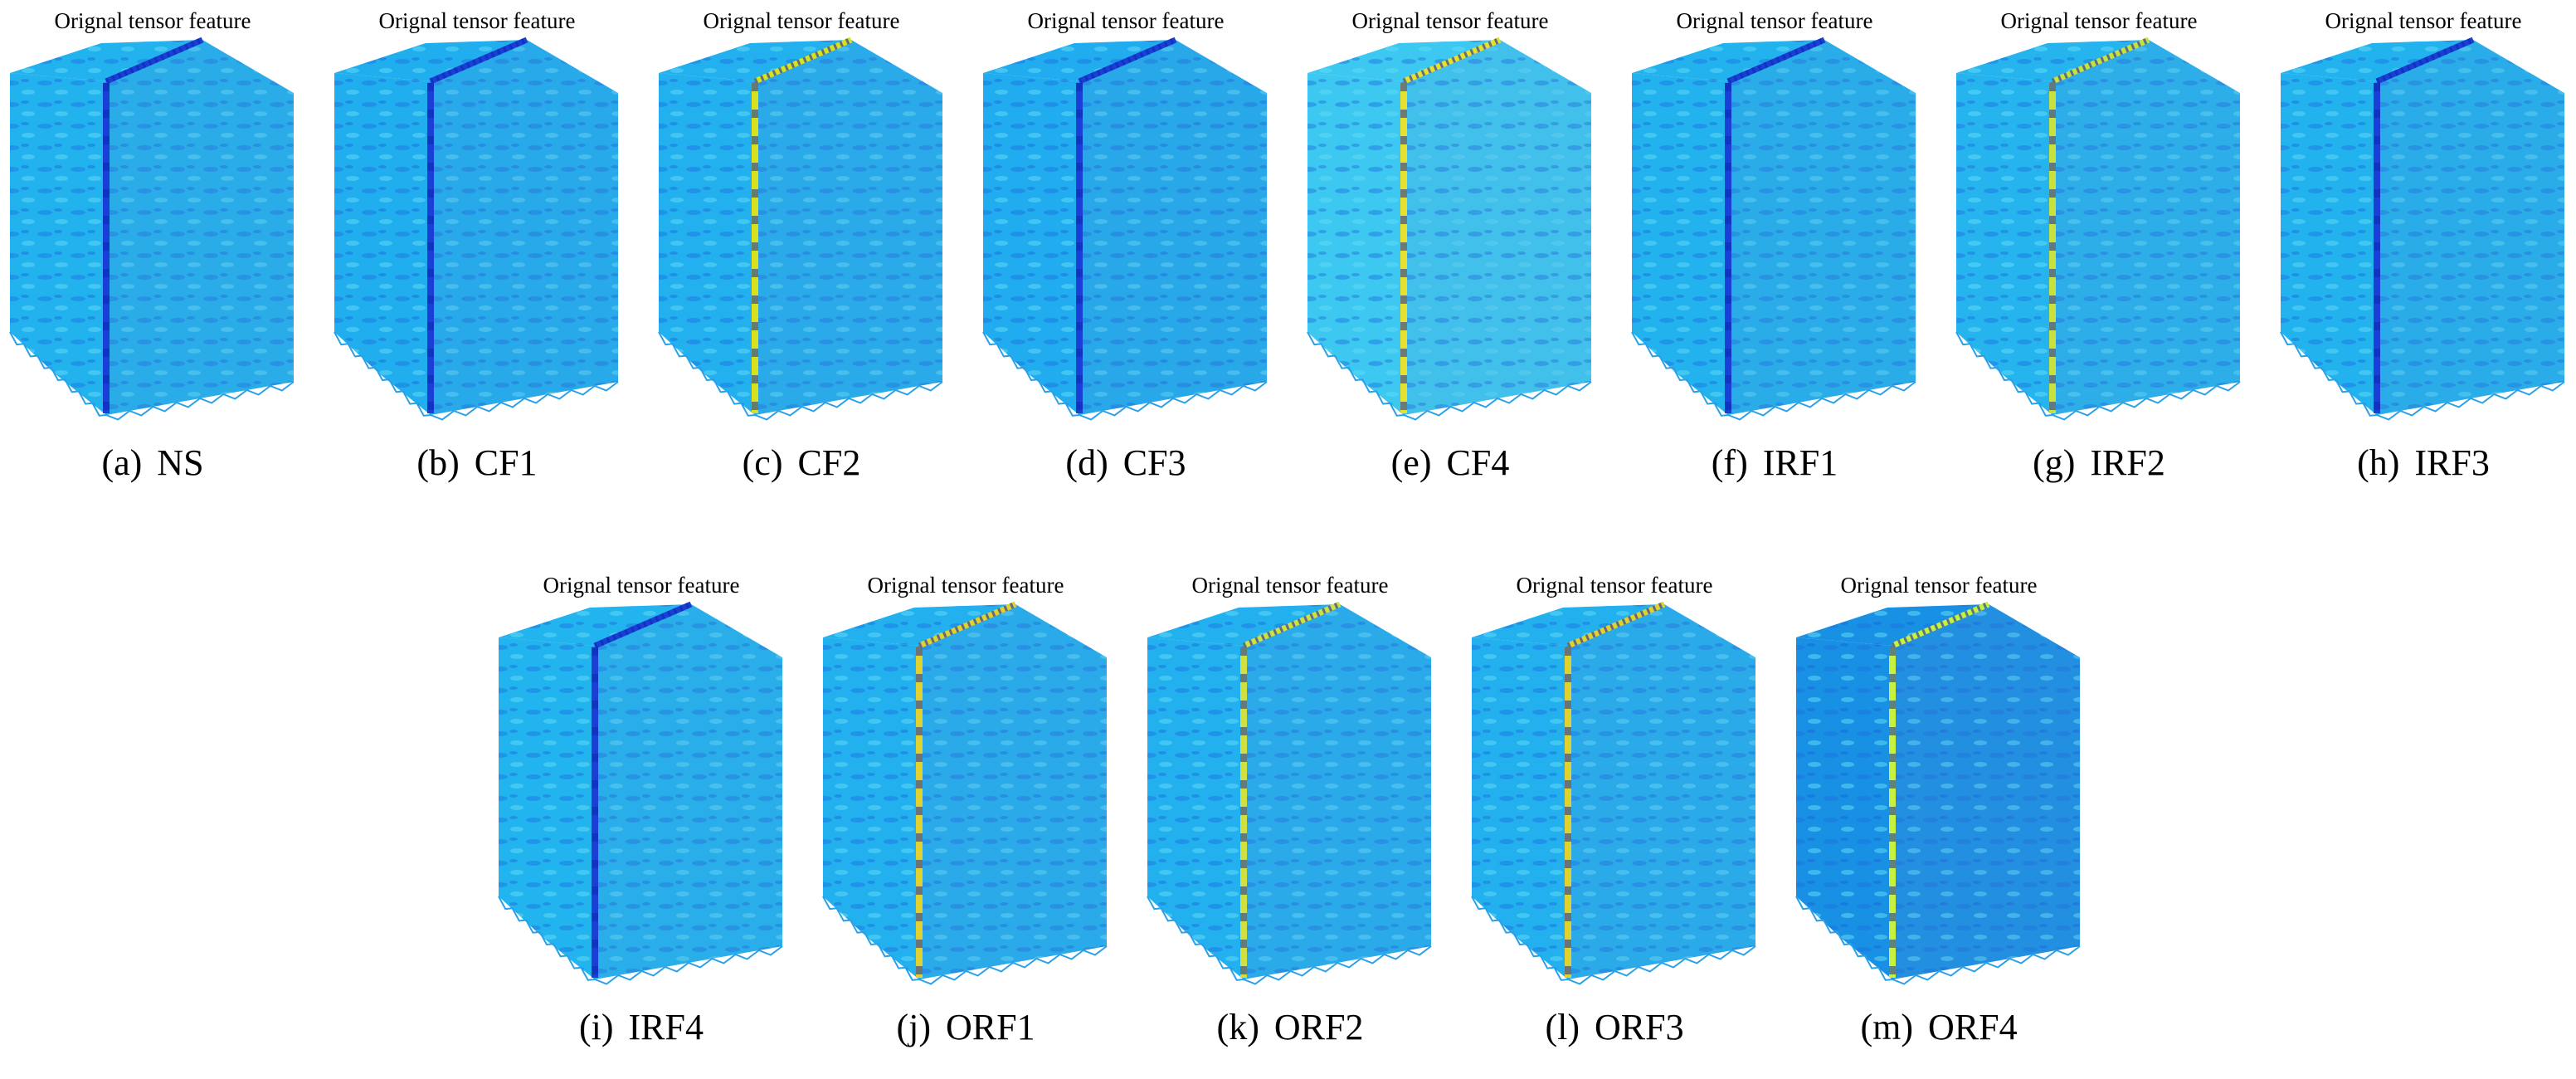 The height and width of the screenshot is (1079, 2576). What do you see at coordinates (2423, 463) in the screenshot?
I see `panel-caption: (h) IRF3` at bounding box center [2423, 463].